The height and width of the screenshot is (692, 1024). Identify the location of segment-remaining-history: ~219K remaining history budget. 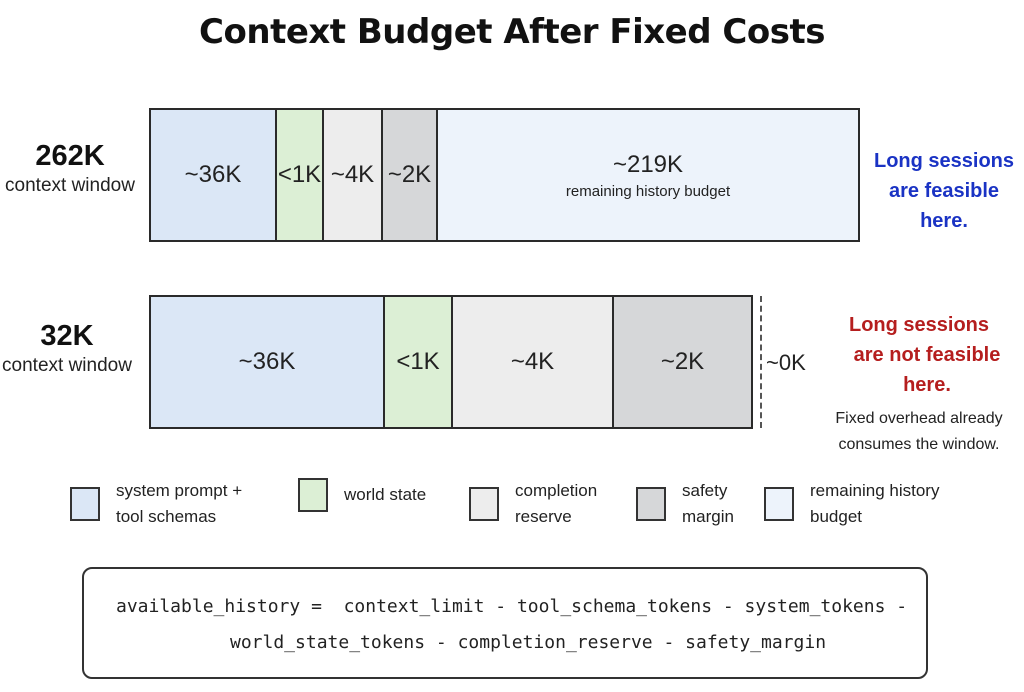
(648, 175).